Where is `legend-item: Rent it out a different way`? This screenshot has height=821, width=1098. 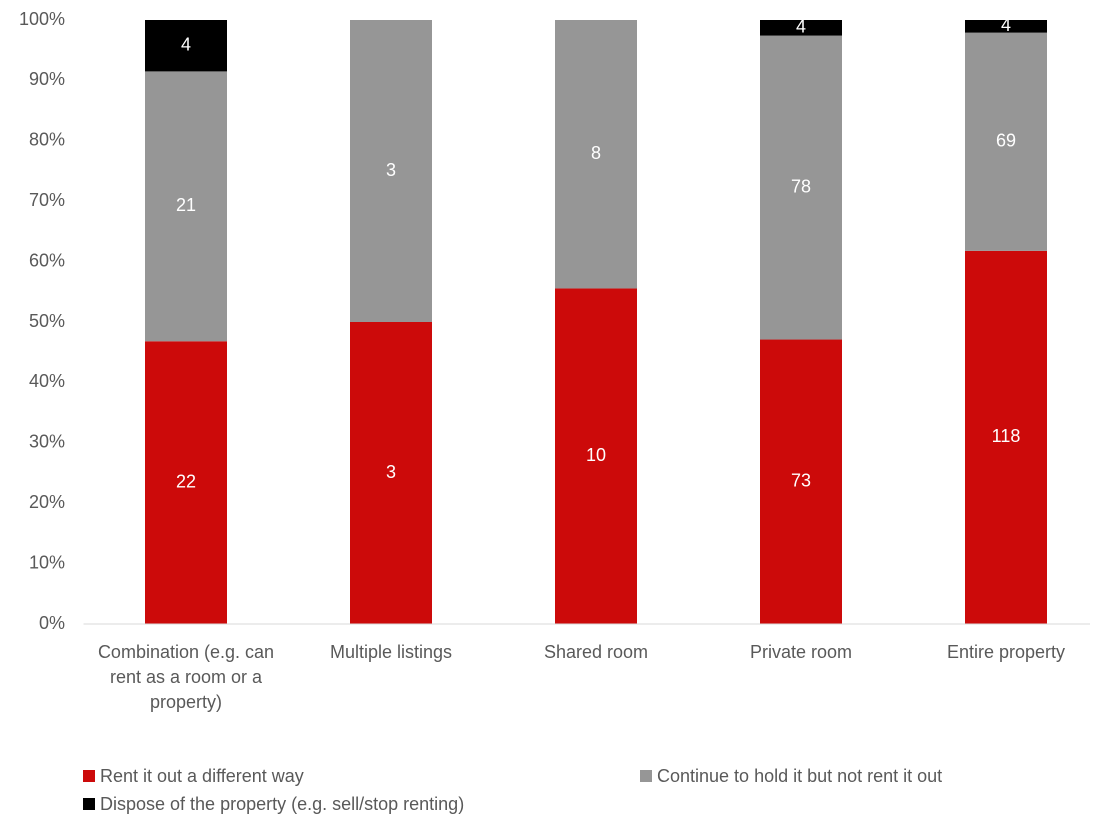
legend-item: Rent it out a different way is located at coordinates (193, 776).